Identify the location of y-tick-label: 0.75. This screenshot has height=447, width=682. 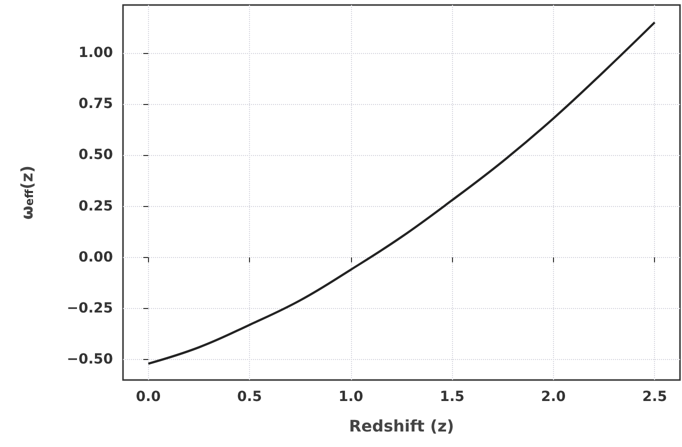
(95, 104).